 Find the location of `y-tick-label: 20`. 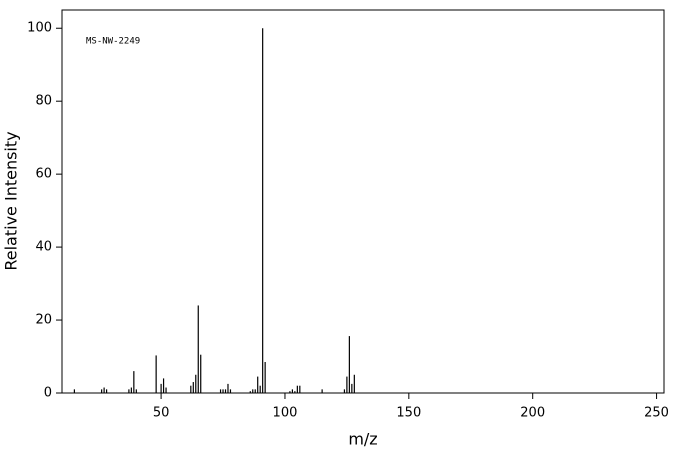

y-tick-label: 20 is located at coordinates (43, 320).